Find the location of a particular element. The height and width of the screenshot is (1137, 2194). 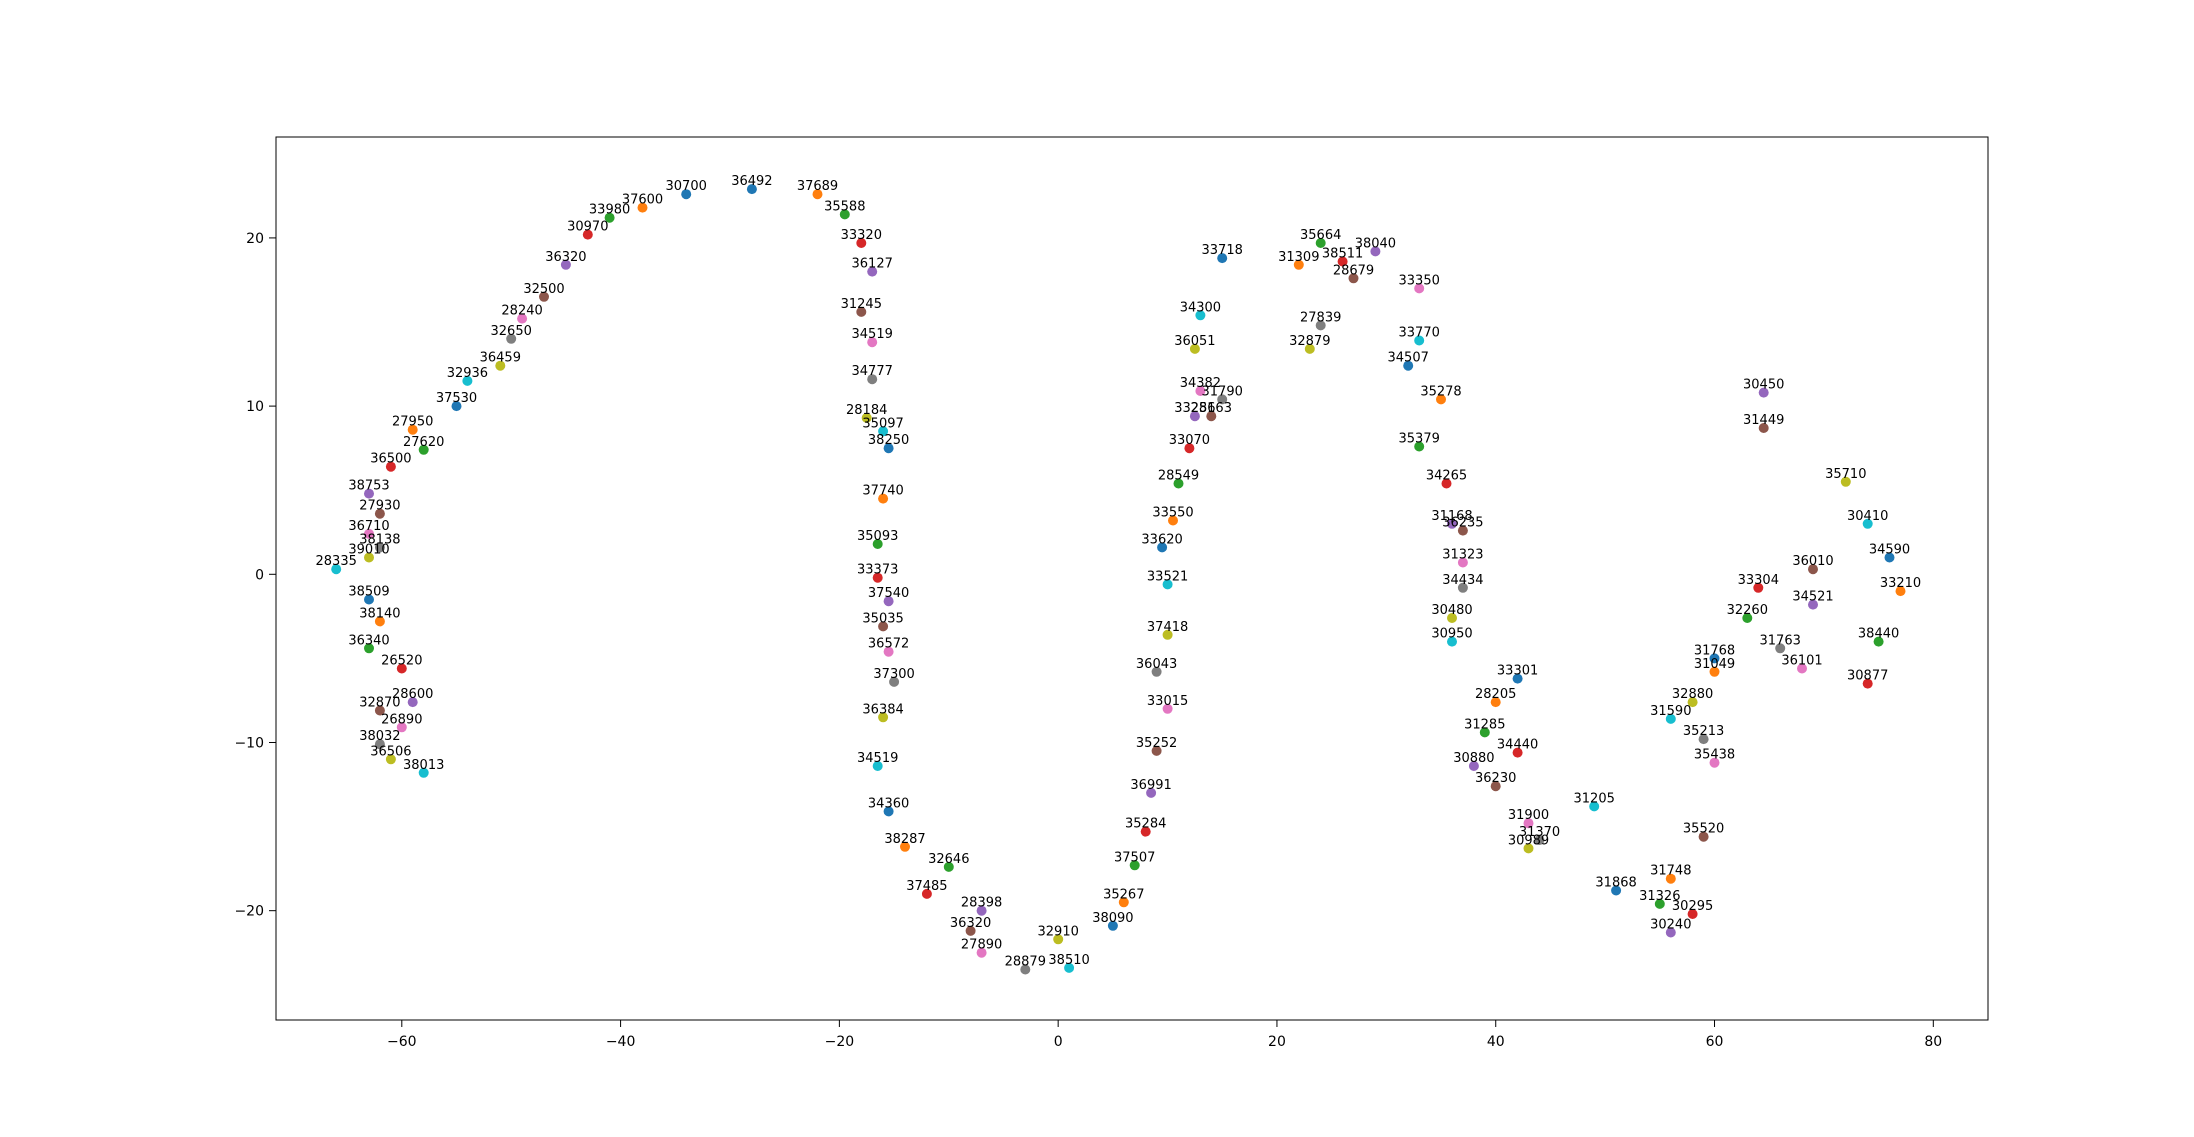

point-label: 30410 is located at coordinates (1867, 516).